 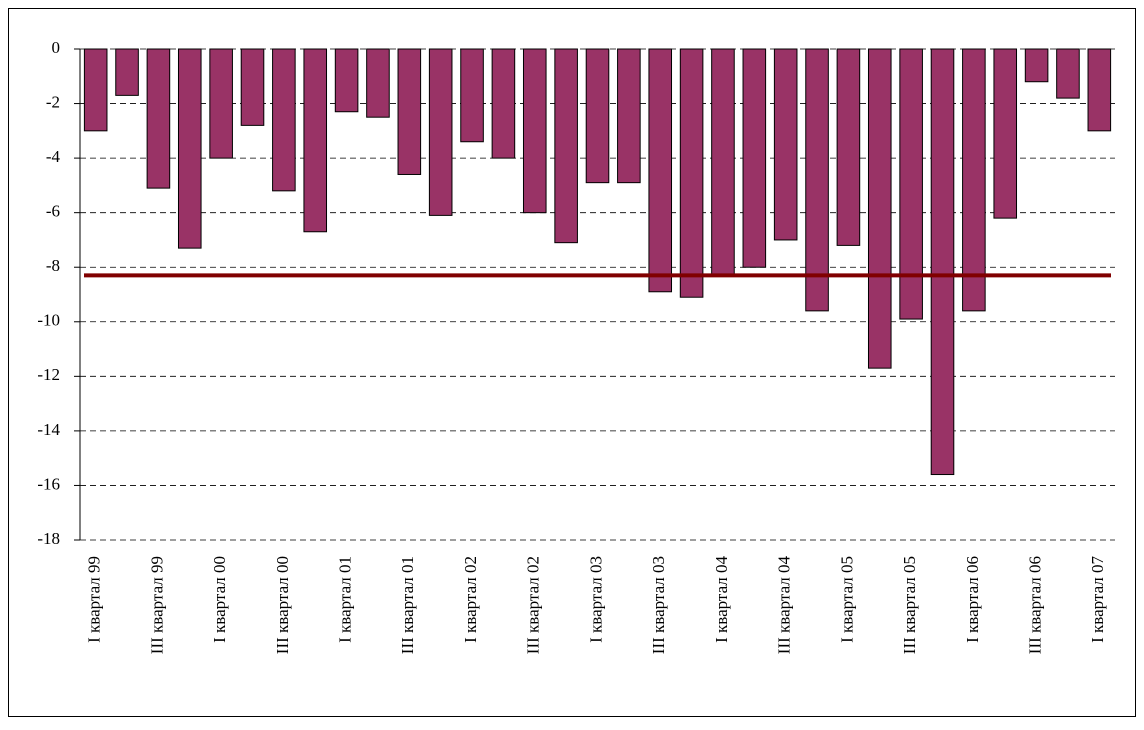 I want to click on x-tick-label: I квартал 07, so click(x=1097, y=599).